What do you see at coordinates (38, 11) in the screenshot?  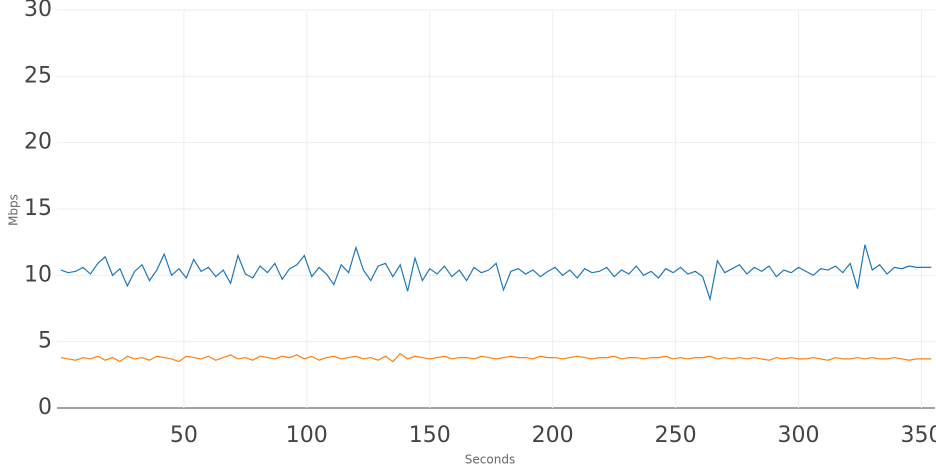 I see `y-tick-label: 30` at bounding box center [38, 11].